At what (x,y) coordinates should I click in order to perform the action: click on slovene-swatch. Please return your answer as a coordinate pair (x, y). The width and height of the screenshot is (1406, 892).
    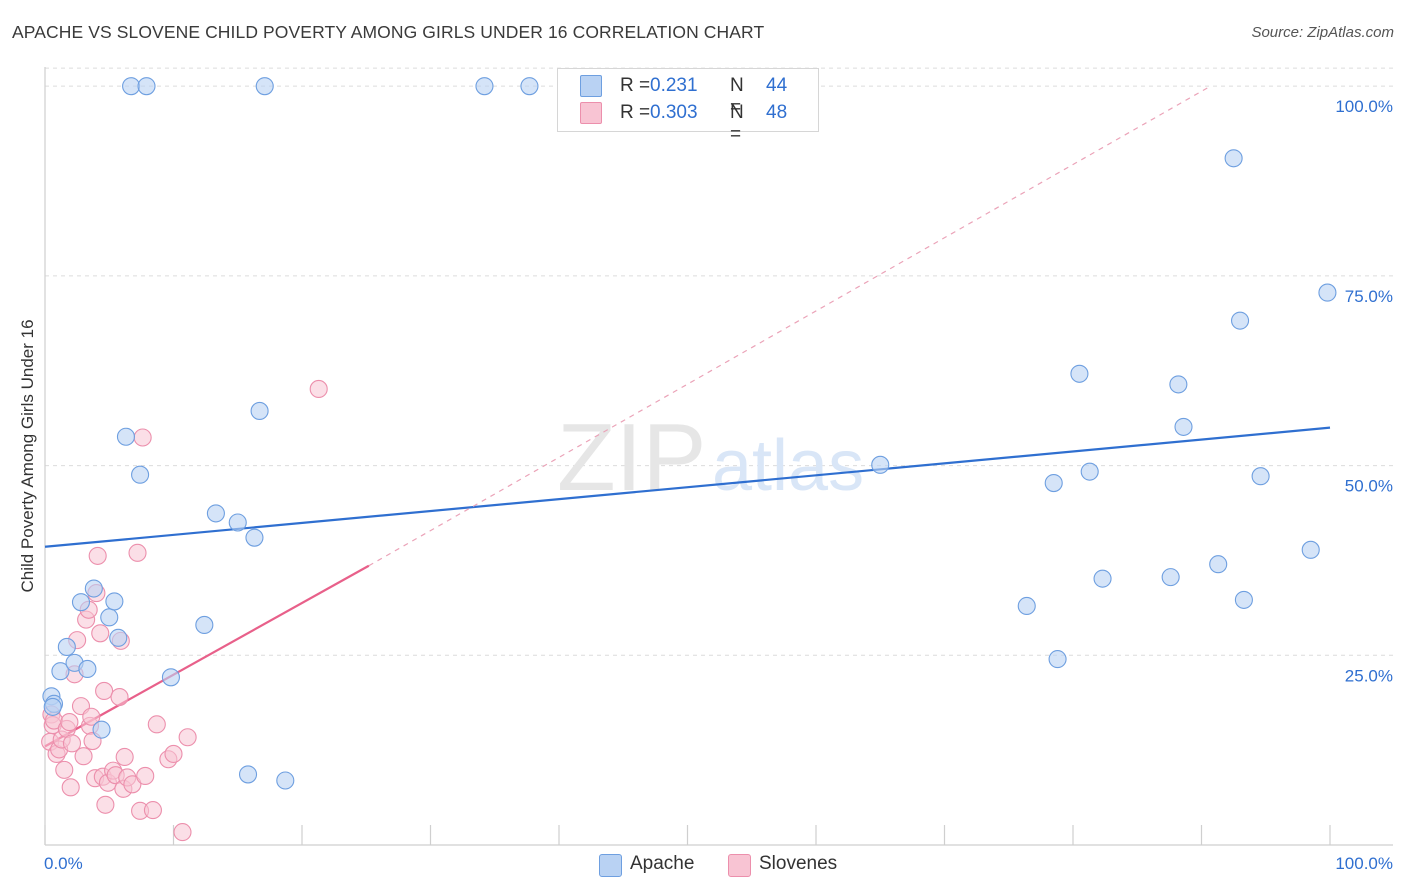
    Looking at the image, I should click on (591, 113).